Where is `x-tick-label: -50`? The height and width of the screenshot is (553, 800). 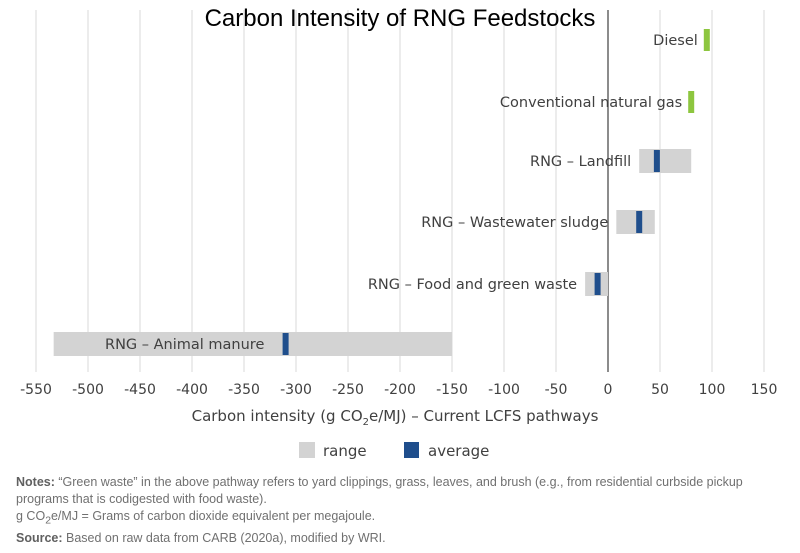
x-tick-label: -50 is located at coordinates (556, 390).